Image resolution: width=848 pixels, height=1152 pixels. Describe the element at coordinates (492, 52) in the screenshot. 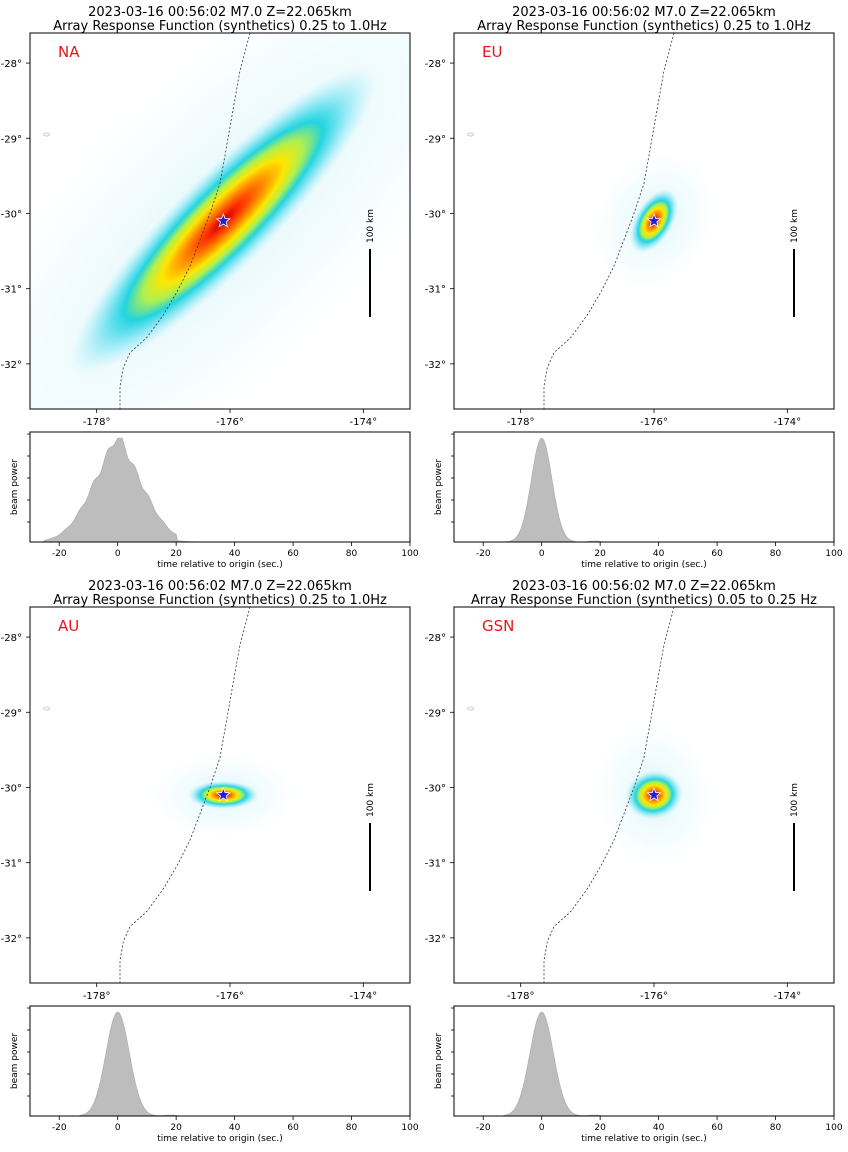

I see `array-label: EU` at that location.